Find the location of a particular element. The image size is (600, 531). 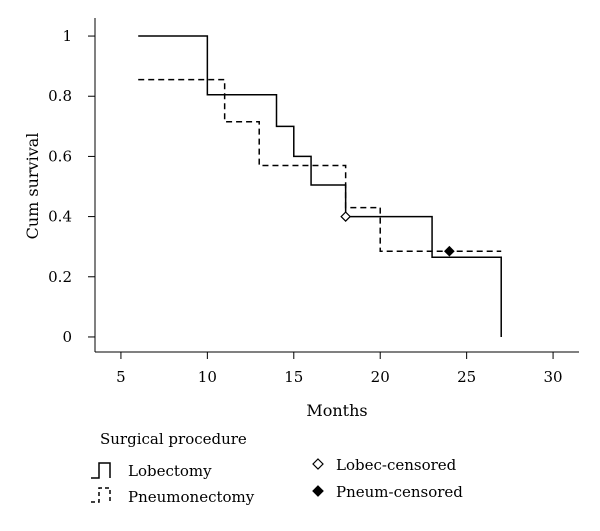

x-tick-label-5: 30 is located at coordinates (553, 377).